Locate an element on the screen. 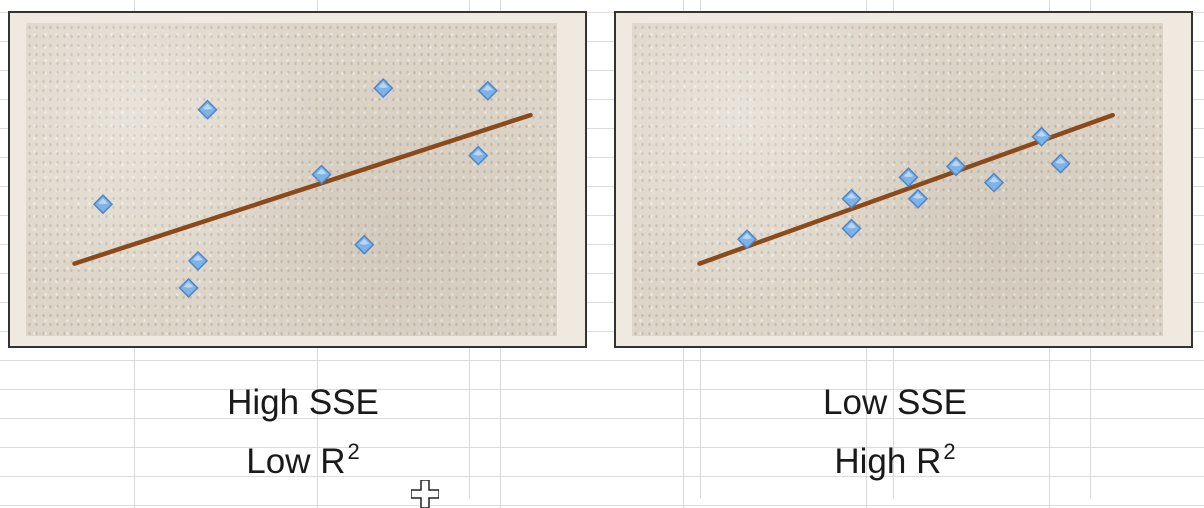  caption-r-label: Low R is located at coordinates (296, 461).